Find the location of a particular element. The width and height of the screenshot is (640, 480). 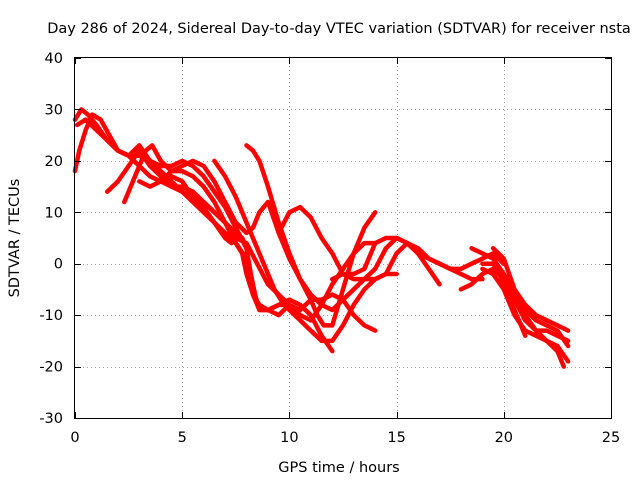

series-arc7 is located at coordinates (268, 253).